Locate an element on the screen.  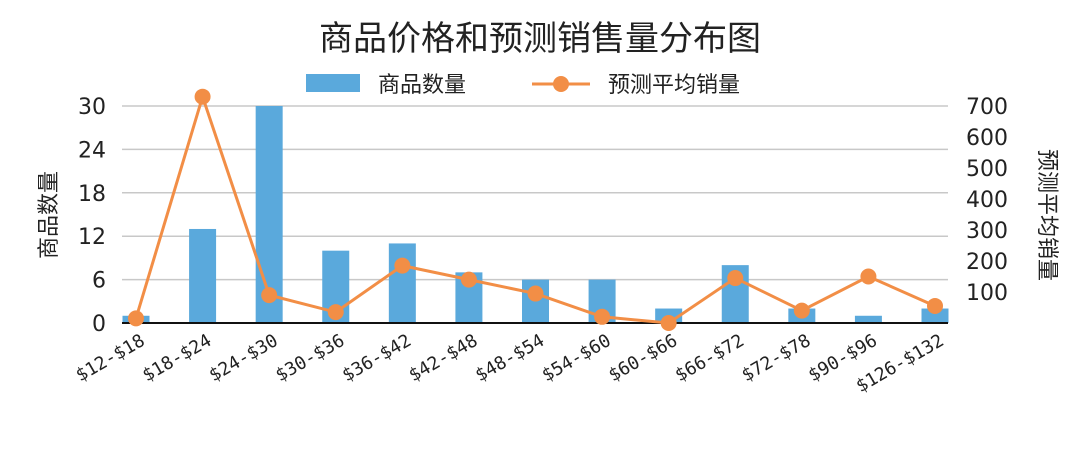
y-axis-label: 商品数量 is located at coordinates (49, 215).